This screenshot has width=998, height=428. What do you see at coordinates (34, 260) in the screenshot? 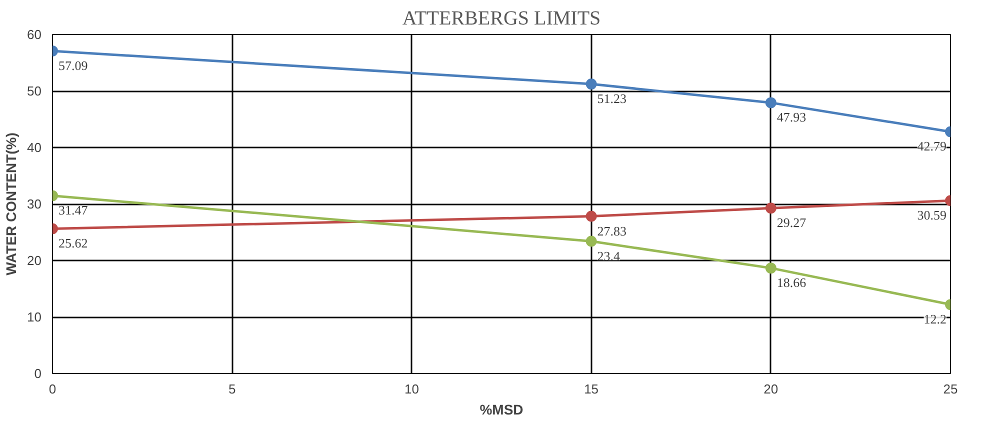
I see `y-tick-label: 20` at bounding box center [34, 260].